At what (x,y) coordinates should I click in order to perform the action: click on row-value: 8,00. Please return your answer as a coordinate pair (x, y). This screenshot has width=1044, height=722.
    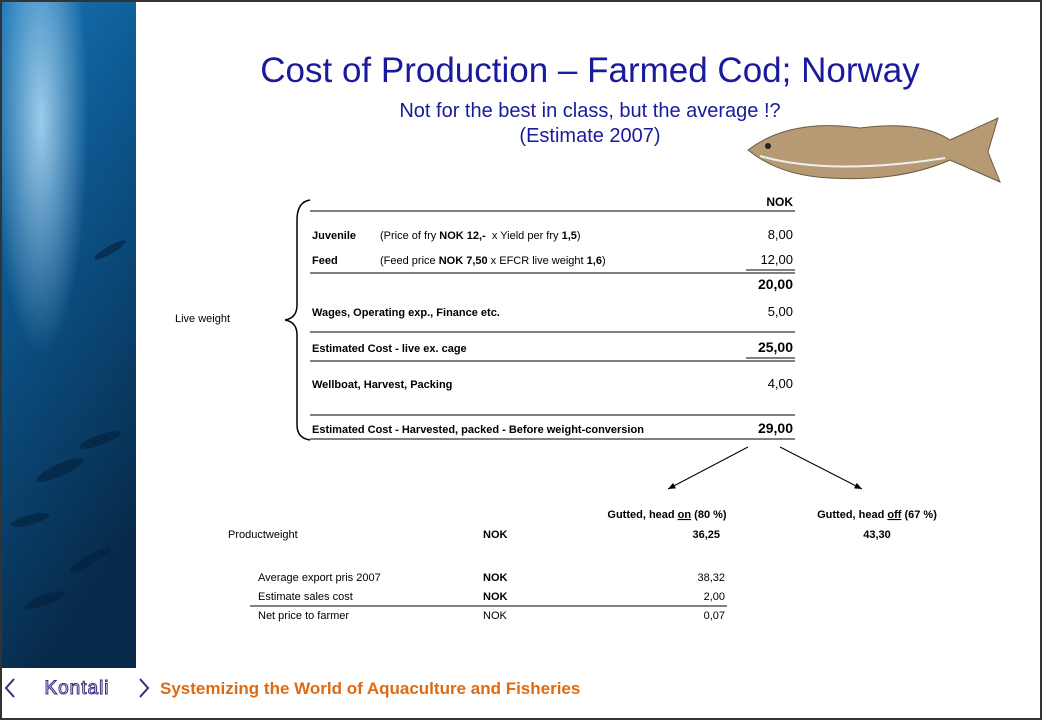
    Looking at the image, I should click on (780, 234).